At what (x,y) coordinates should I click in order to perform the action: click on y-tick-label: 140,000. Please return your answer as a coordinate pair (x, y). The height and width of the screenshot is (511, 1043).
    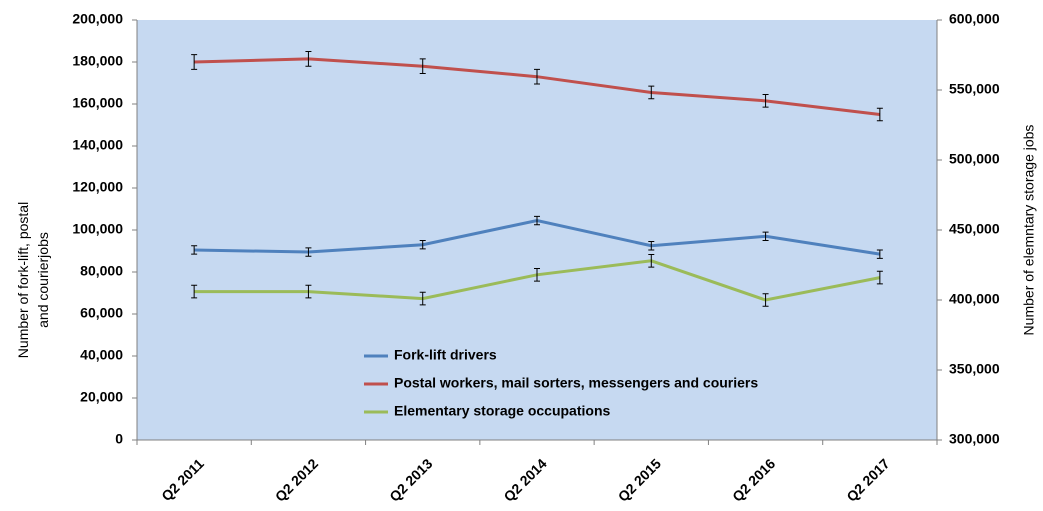
    Looking at the image, I should click on (97, 145).